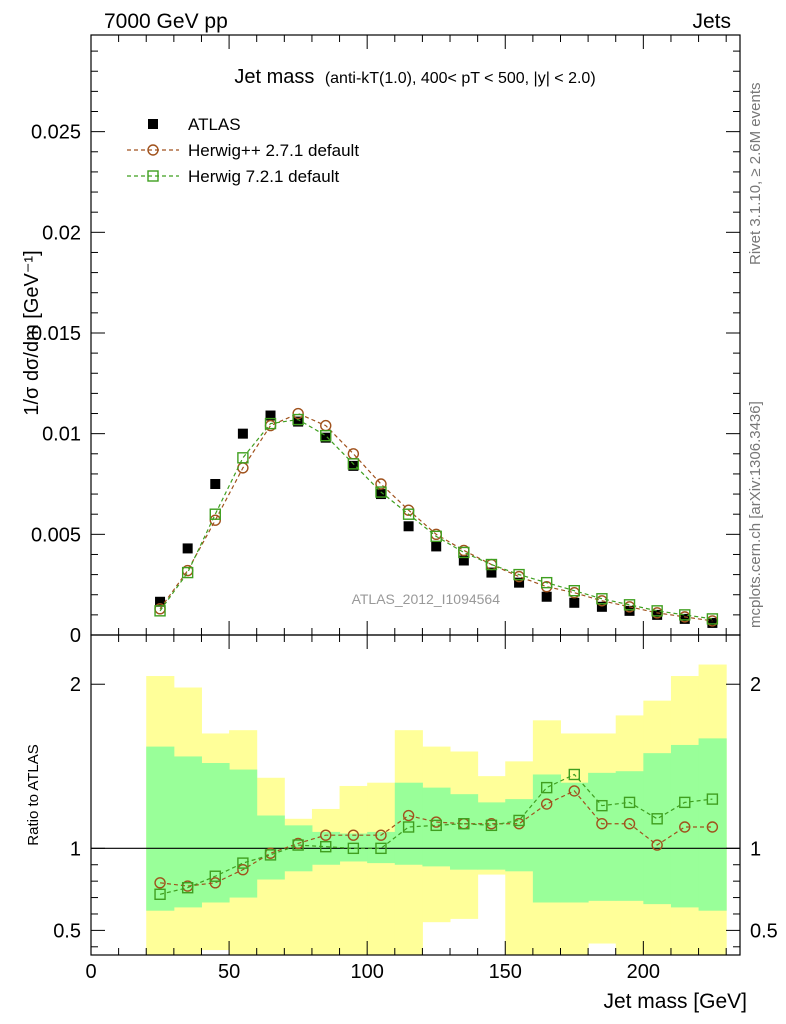  I want to click on analysis-watermark: ATLAS_2012_I1094564, so click(426, 599).